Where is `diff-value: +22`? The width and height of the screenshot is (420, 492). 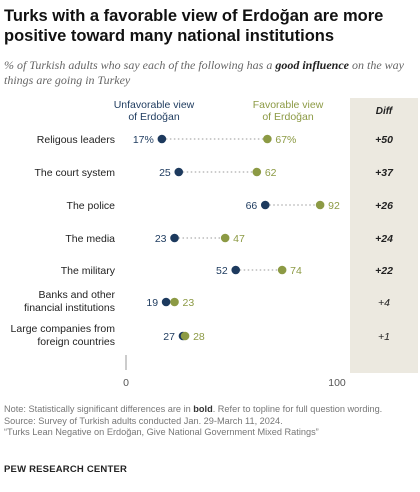
diff-value: +22 is located at coordinates (384, 271).